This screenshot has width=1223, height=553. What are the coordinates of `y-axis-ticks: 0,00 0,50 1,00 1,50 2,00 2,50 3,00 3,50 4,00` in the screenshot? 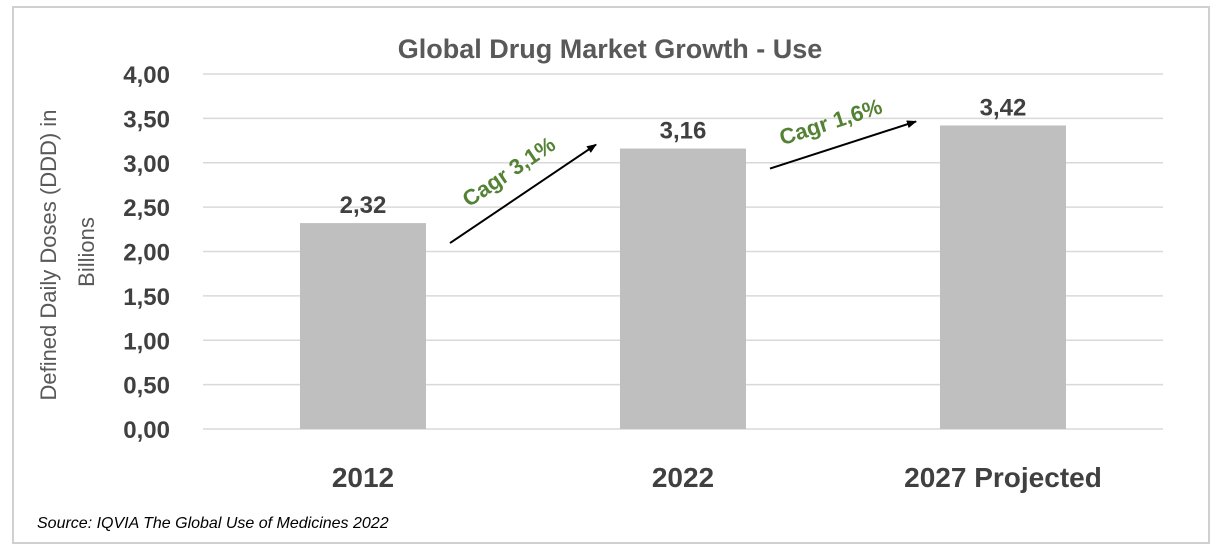 It's located at (146, 253).